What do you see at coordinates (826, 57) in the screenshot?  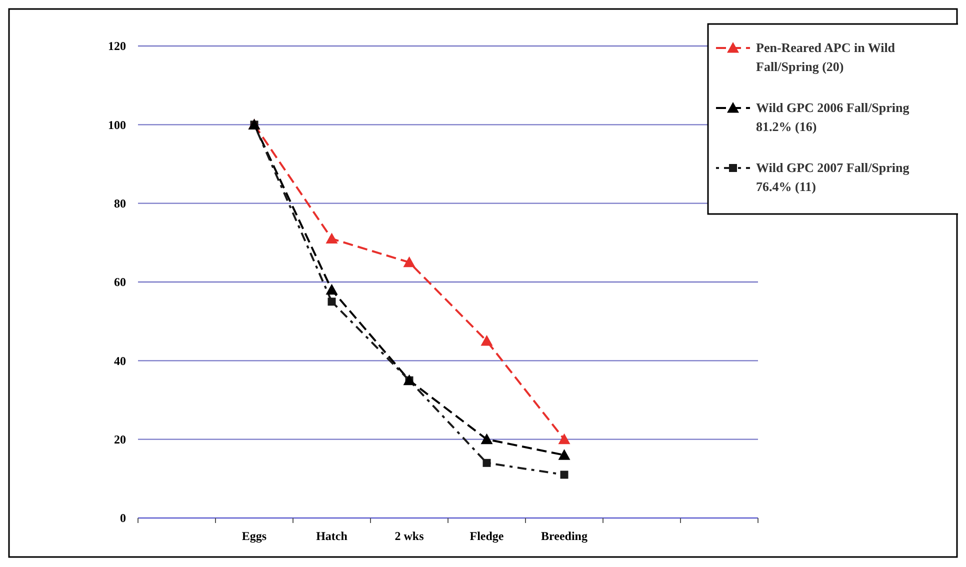 I see `legend-label: Pen-Reared APC in Wild Fall/Spring (20)` at bounding box center [826, 57].